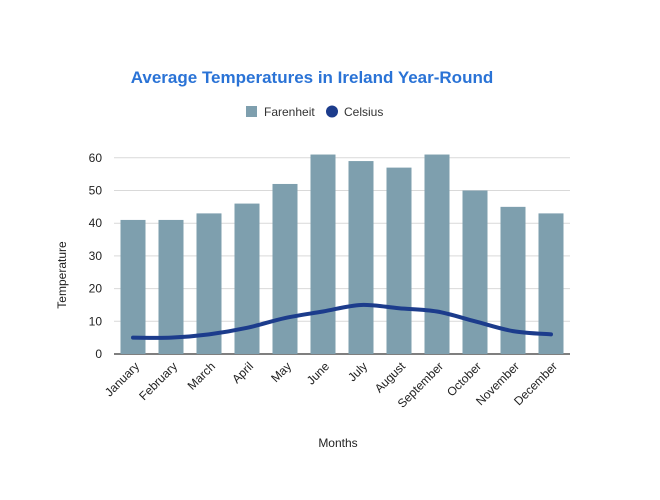 This screenshot has height=500, width=660. I want to click on bar-august, so click(399, 260).